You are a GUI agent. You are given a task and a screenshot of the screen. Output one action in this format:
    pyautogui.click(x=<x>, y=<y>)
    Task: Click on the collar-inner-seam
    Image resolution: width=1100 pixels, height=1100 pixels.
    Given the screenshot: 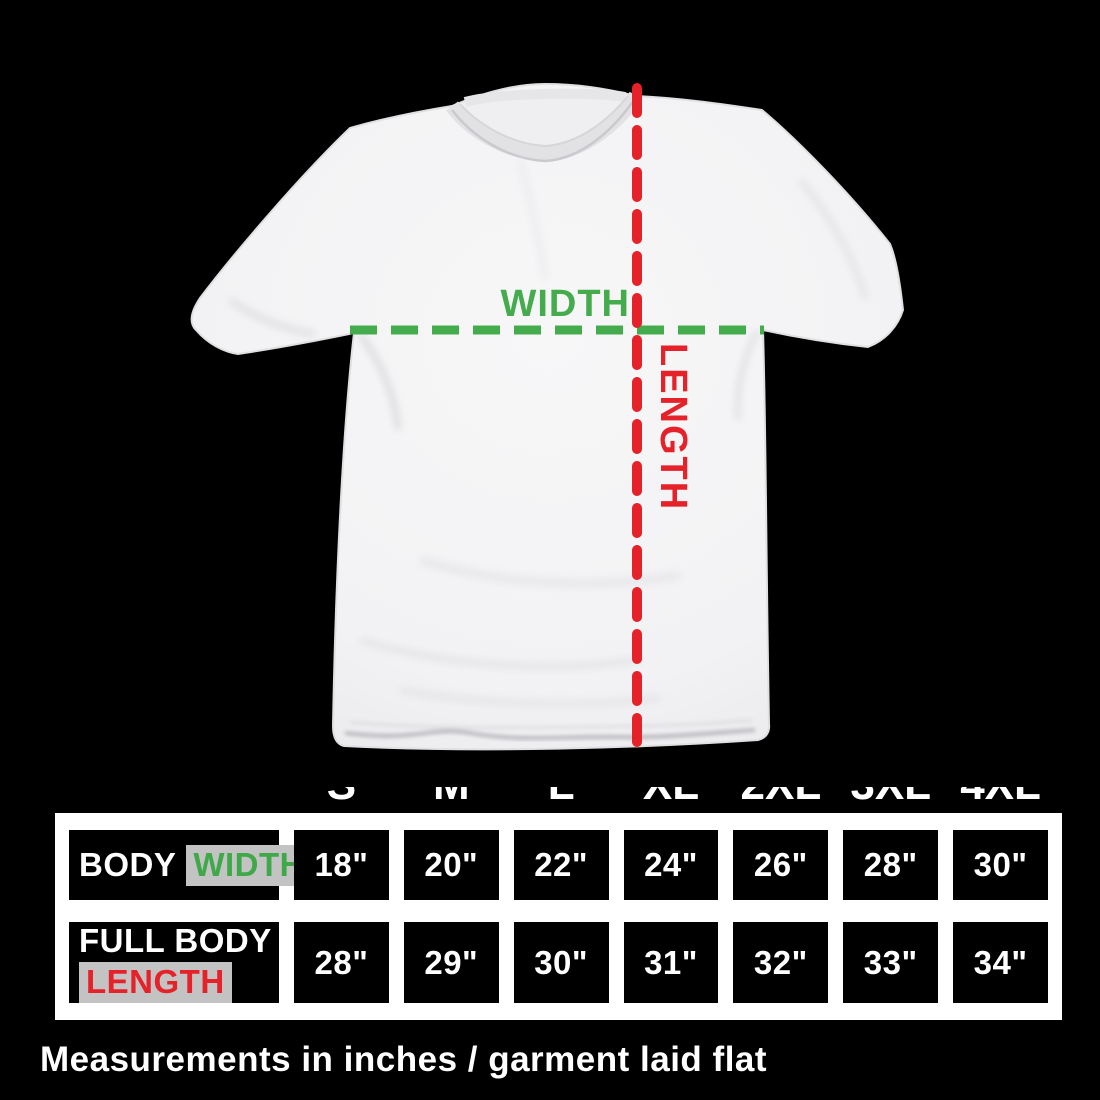 What is the action you would take?
    pyautogui.click(x=544, y=121)
    